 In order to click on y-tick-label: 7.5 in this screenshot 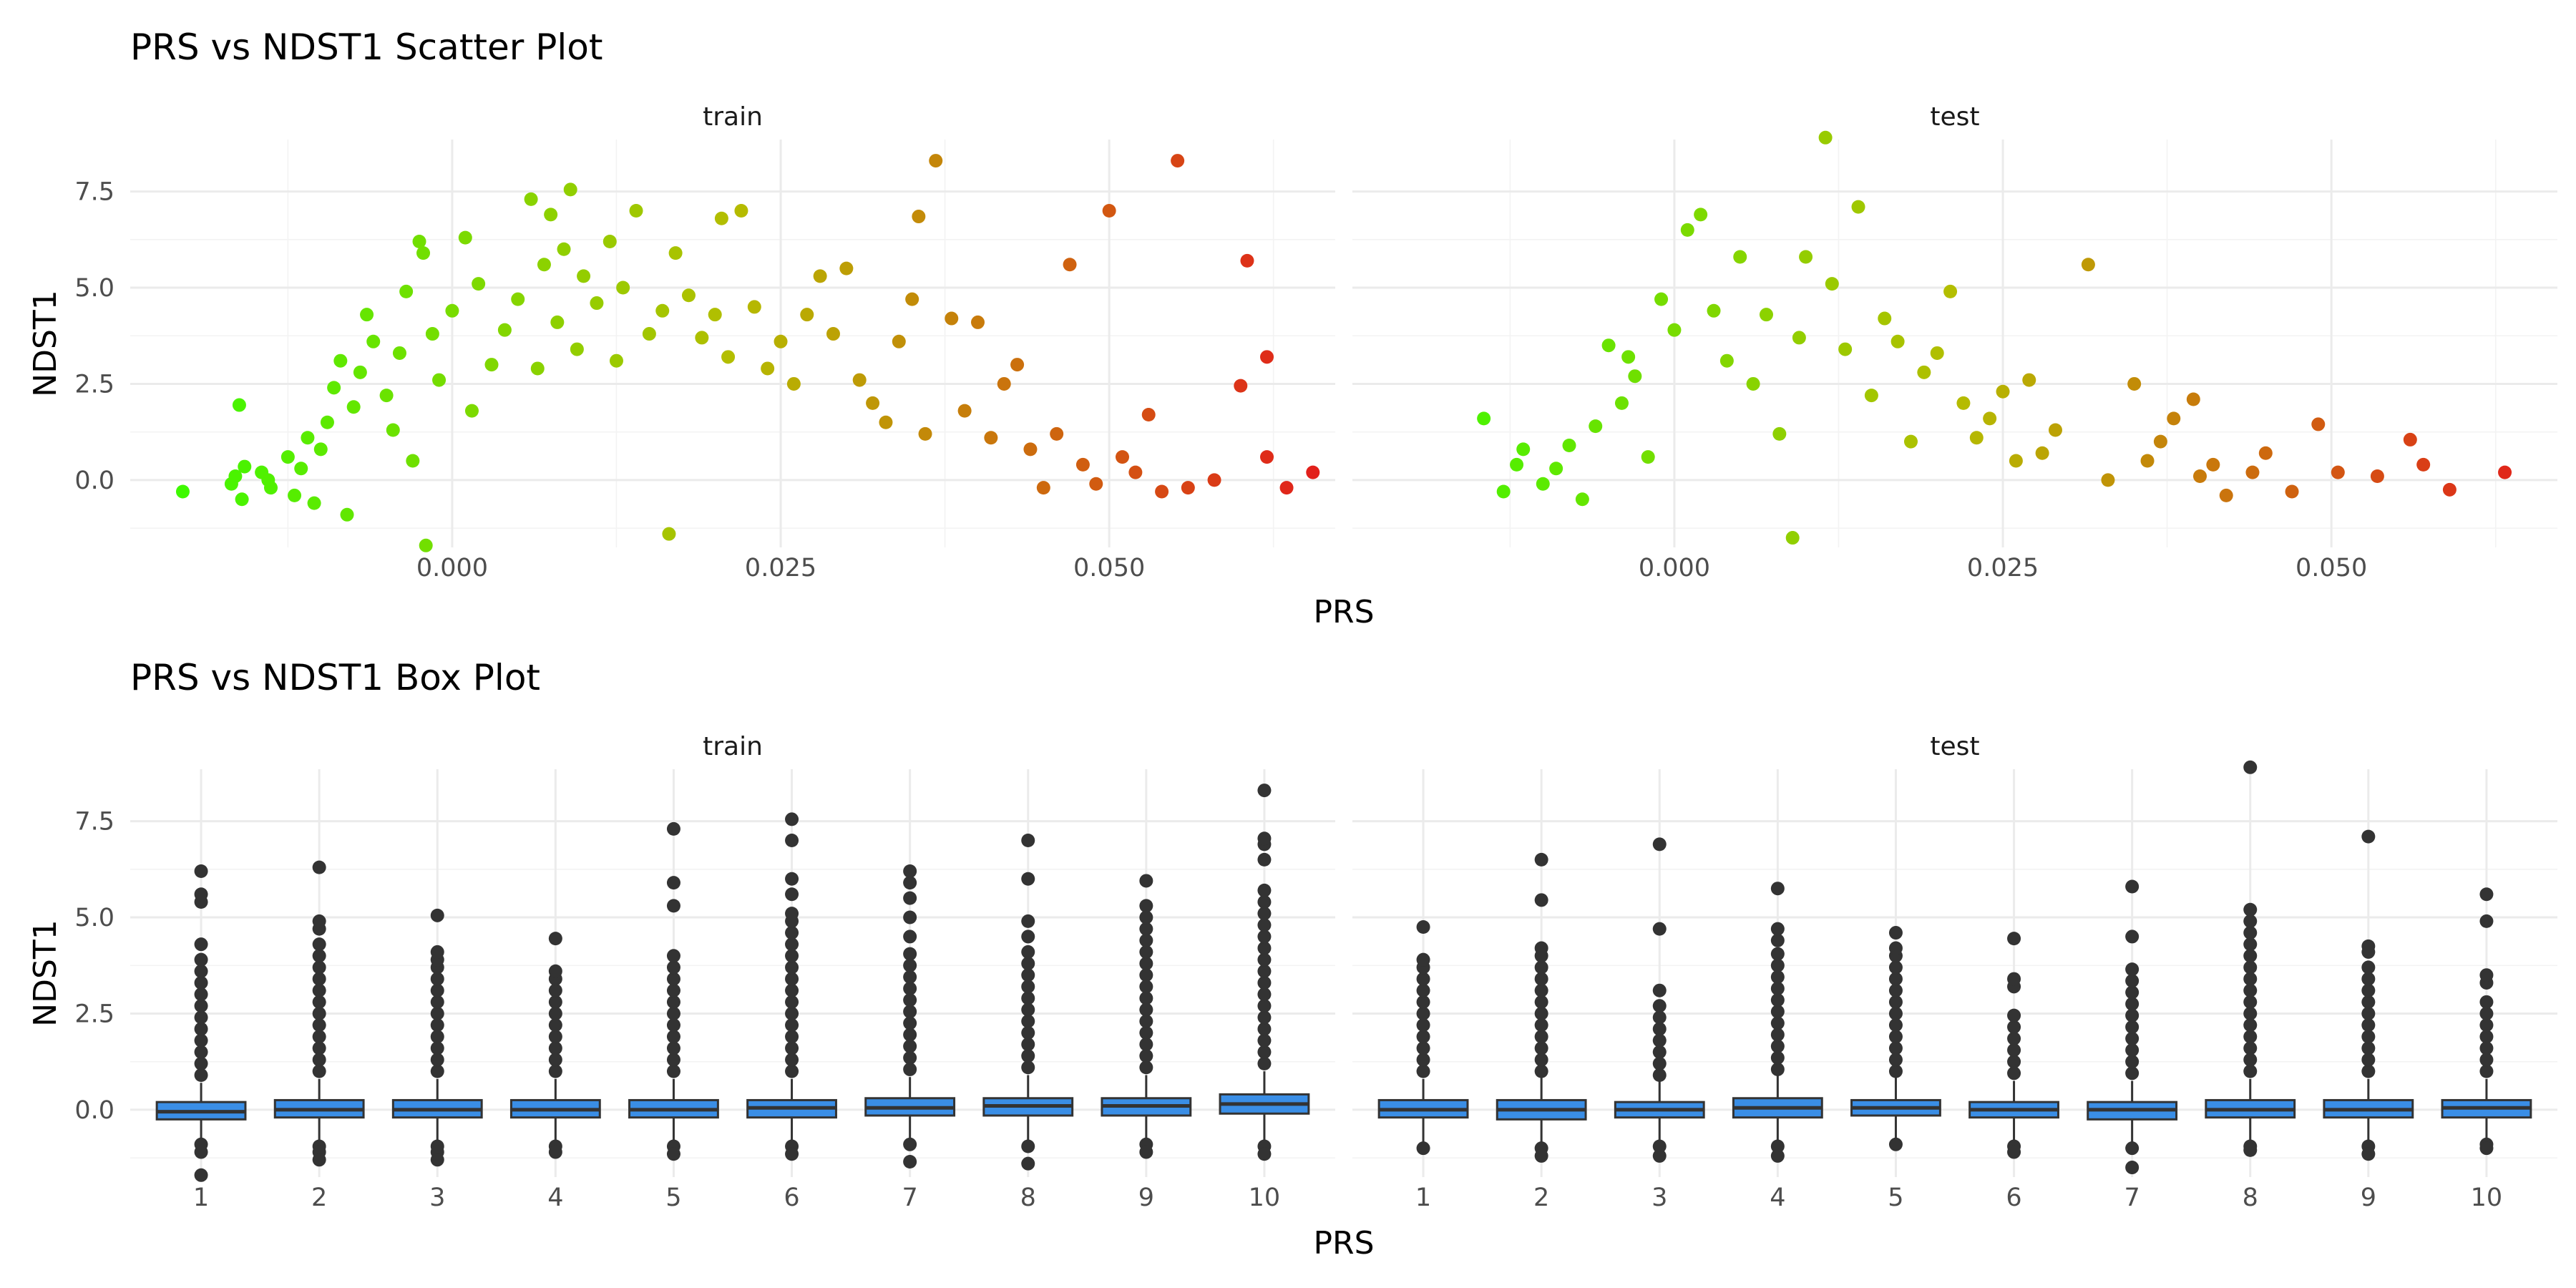, I will do `click(94, 192)`.